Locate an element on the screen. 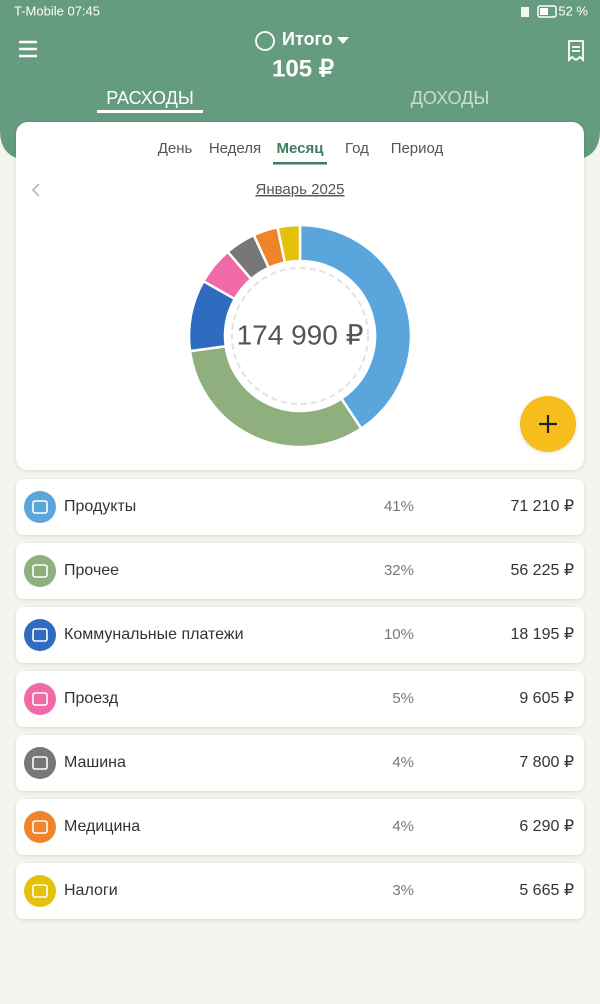 This screenshot has width=600, height=1004. period-tabs: День Неделя Месяц Год Период is located at coordinates (301, 152).